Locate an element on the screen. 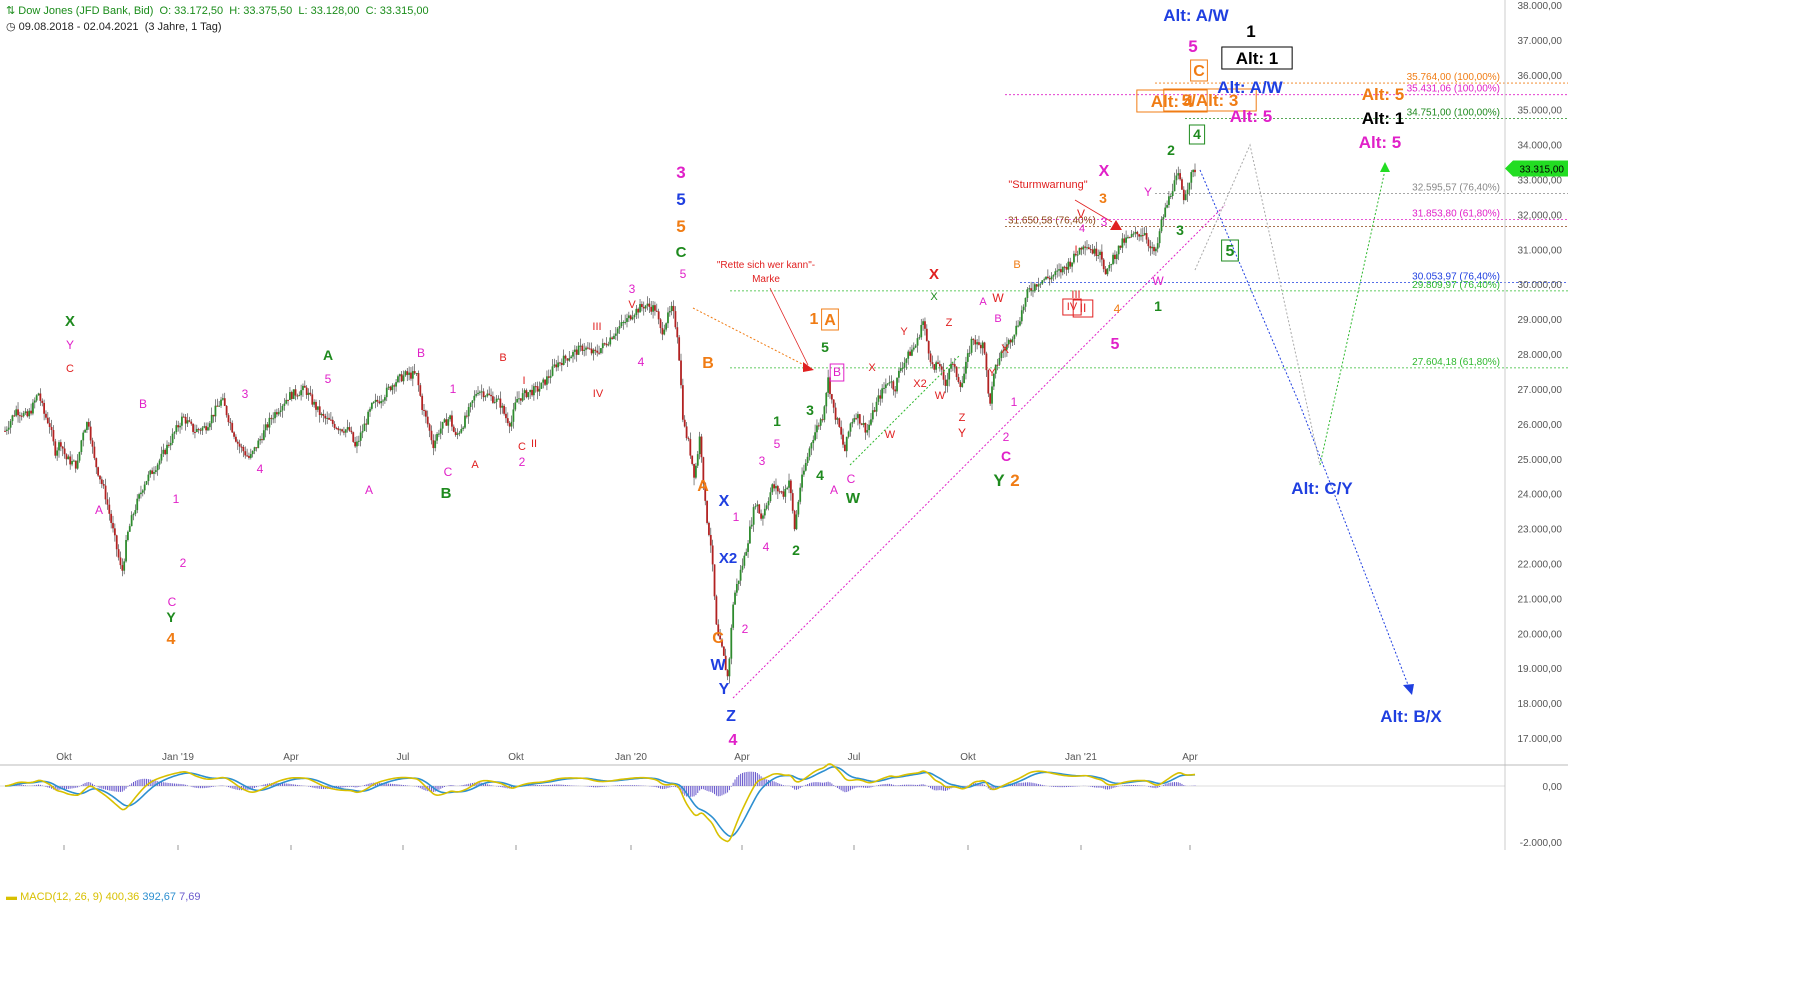 The image size is (1815, 981). wave-label: 5 is located at coordinates (1230, 251).